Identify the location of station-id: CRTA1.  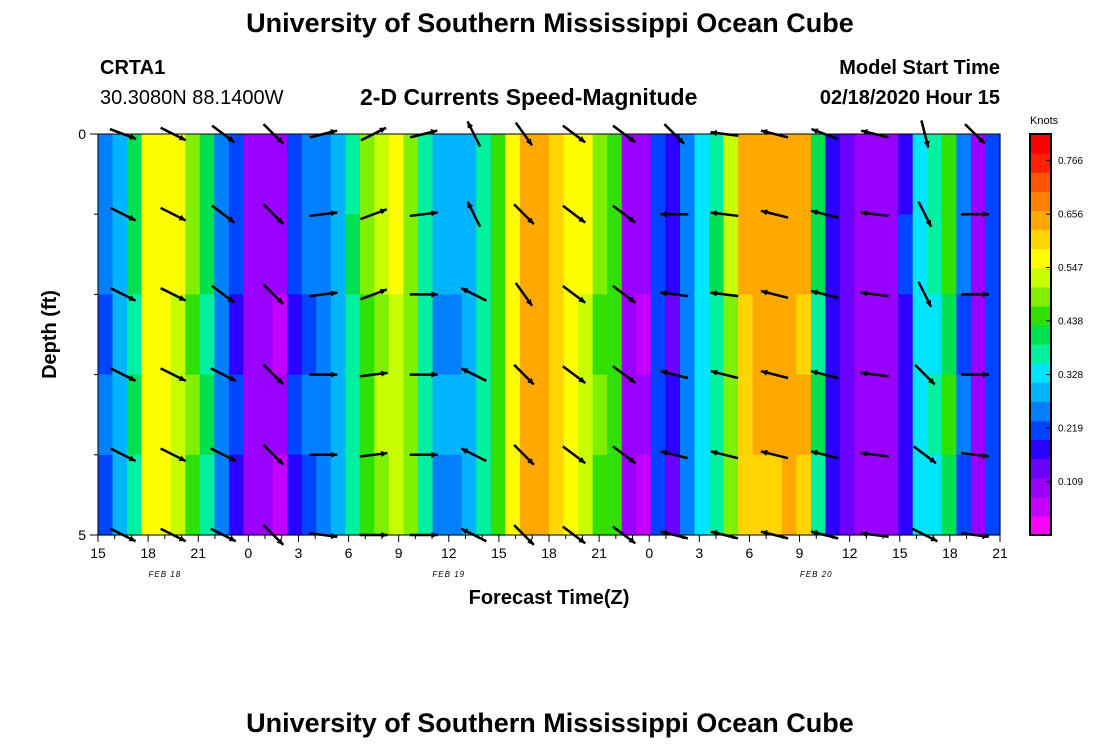
(133, 68).